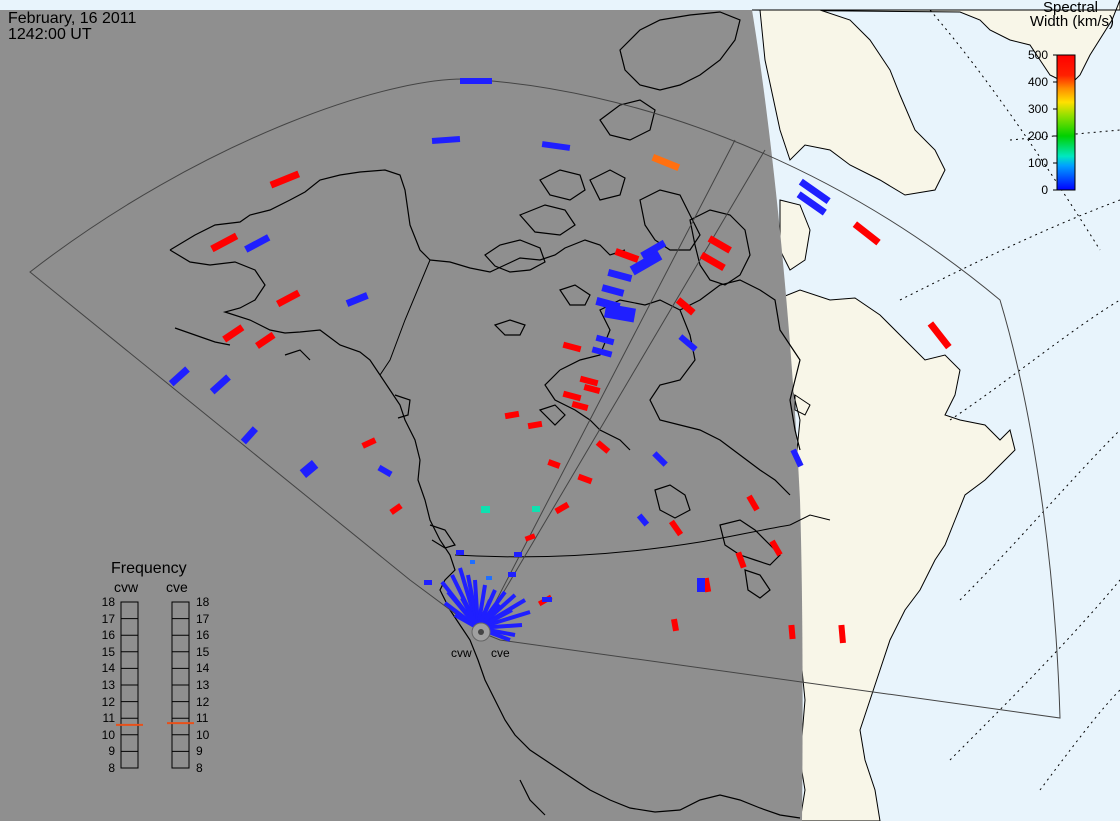 The height and width of the screenshot is (821, 1120). Describe the element at coordinates (108, 685) in the screenshot. I see `frequency-tick-left: 13` at that location.